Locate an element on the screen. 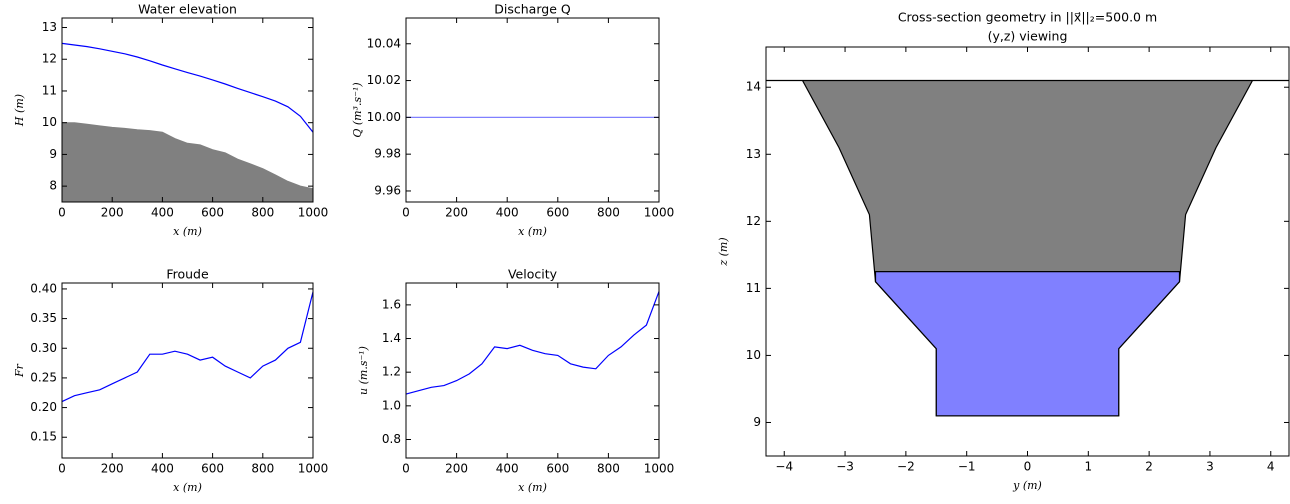 The image size is (1290, 504). y-tick-label: 10.02 is located at coordinates (384, 80).